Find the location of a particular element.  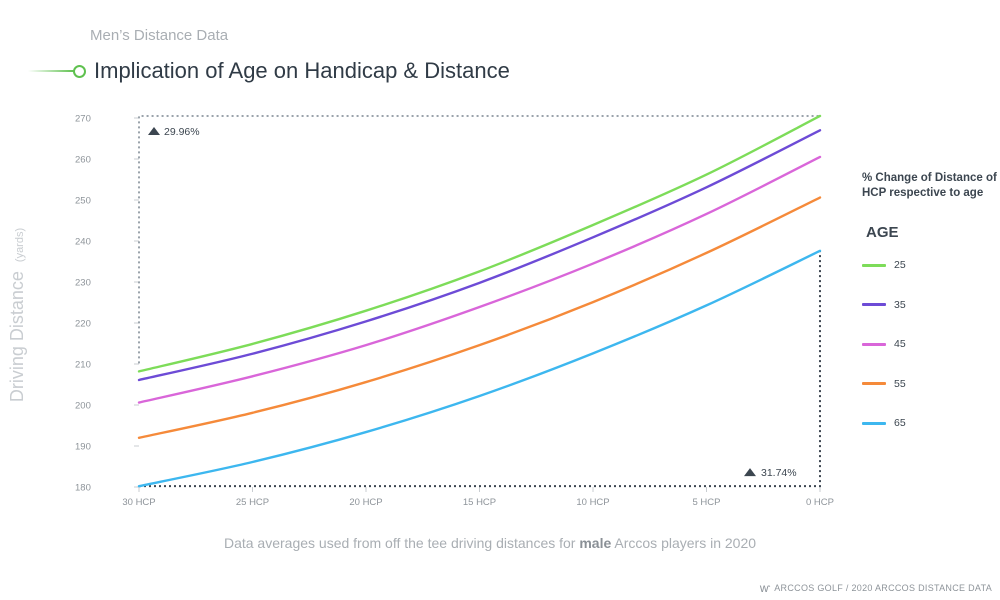

page-subtitle: Men’s Distance Data is located at coordinates (159, 35).